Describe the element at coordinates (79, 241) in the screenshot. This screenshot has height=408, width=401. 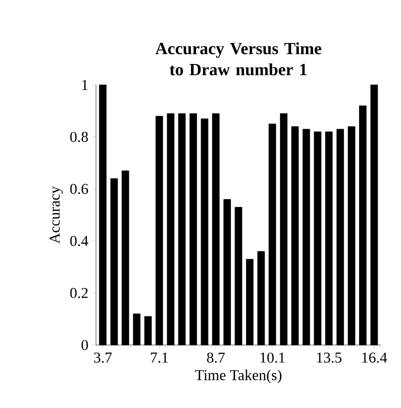
I see `y-tick-label: 0.4` at that location.